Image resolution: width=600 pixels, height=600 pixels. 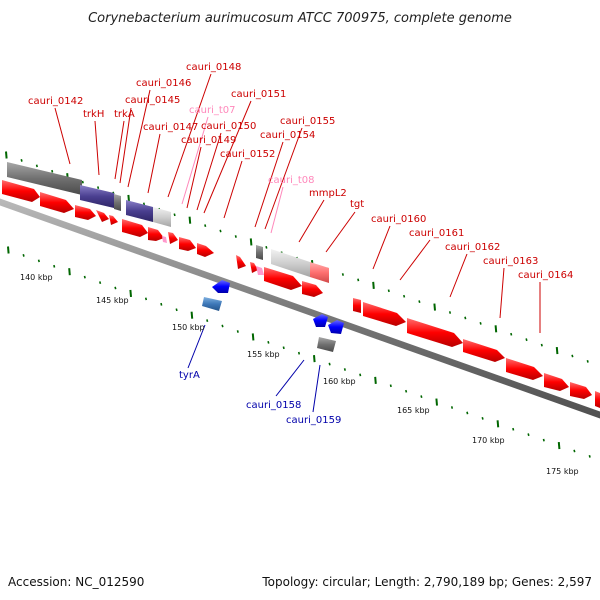 What do you see at coordinates (213, 67) in the screenshot?
I see `gene-label: cauri_0148` at bounding box center [213, 67].